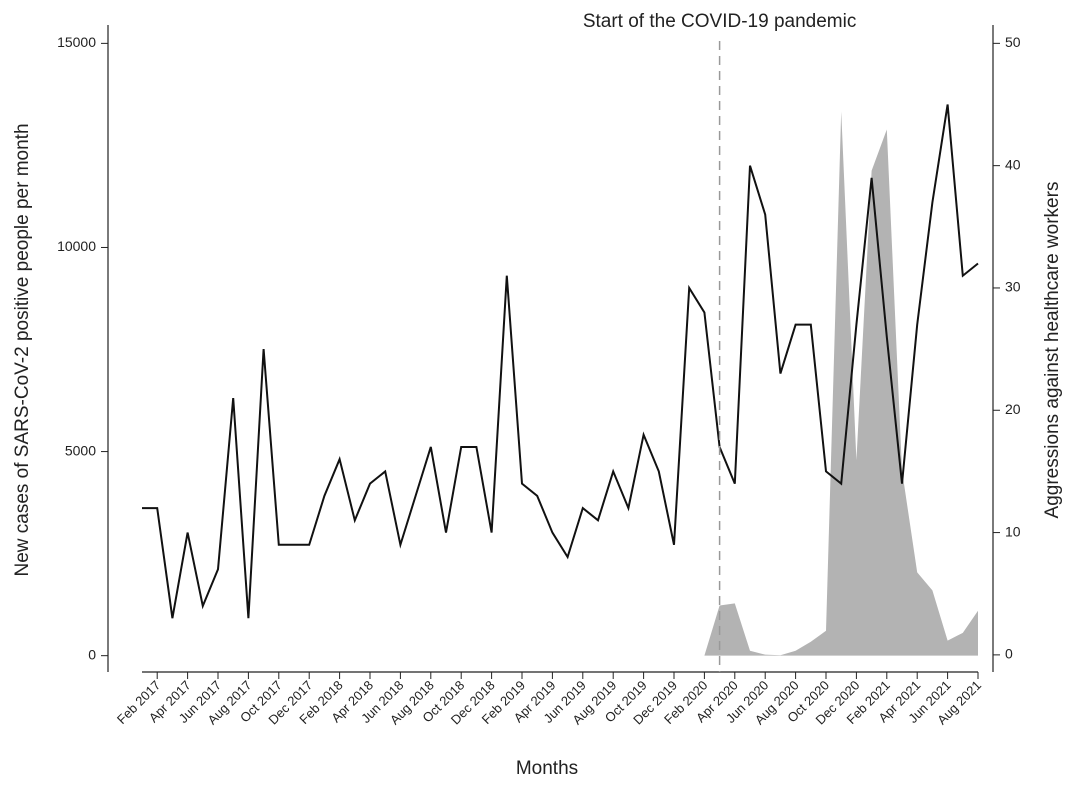 This screenshot has height=785, width=1067. What do you see at coordinates (1013, 531) in the screenshot?
I see `y2-tick-label: 10` at bounding box center [1013, 531].